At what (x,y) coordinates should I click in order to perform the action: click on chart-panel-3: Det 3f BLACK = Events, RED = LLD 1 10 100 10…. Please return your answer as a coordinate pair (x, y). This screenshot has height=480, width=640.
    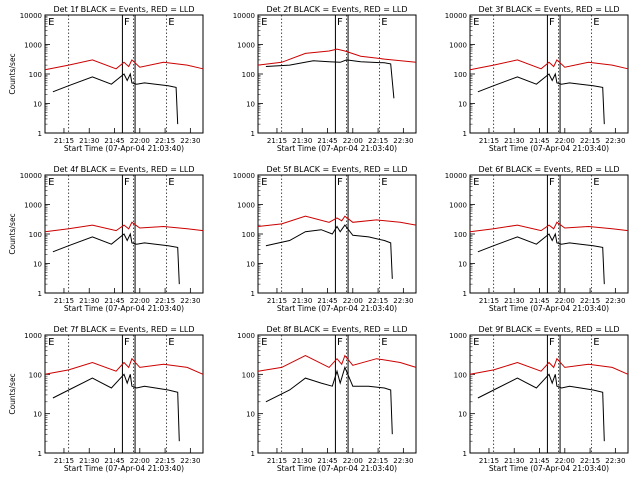
    Looking at the image, I should click on (537, 79).